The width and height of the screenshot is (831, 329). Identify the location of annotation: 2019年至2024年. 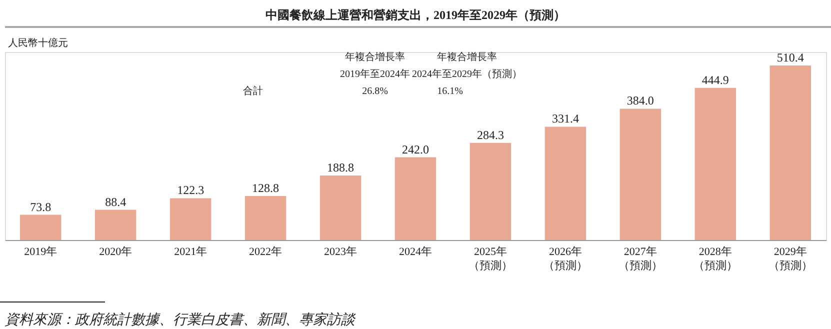
(375, 74).